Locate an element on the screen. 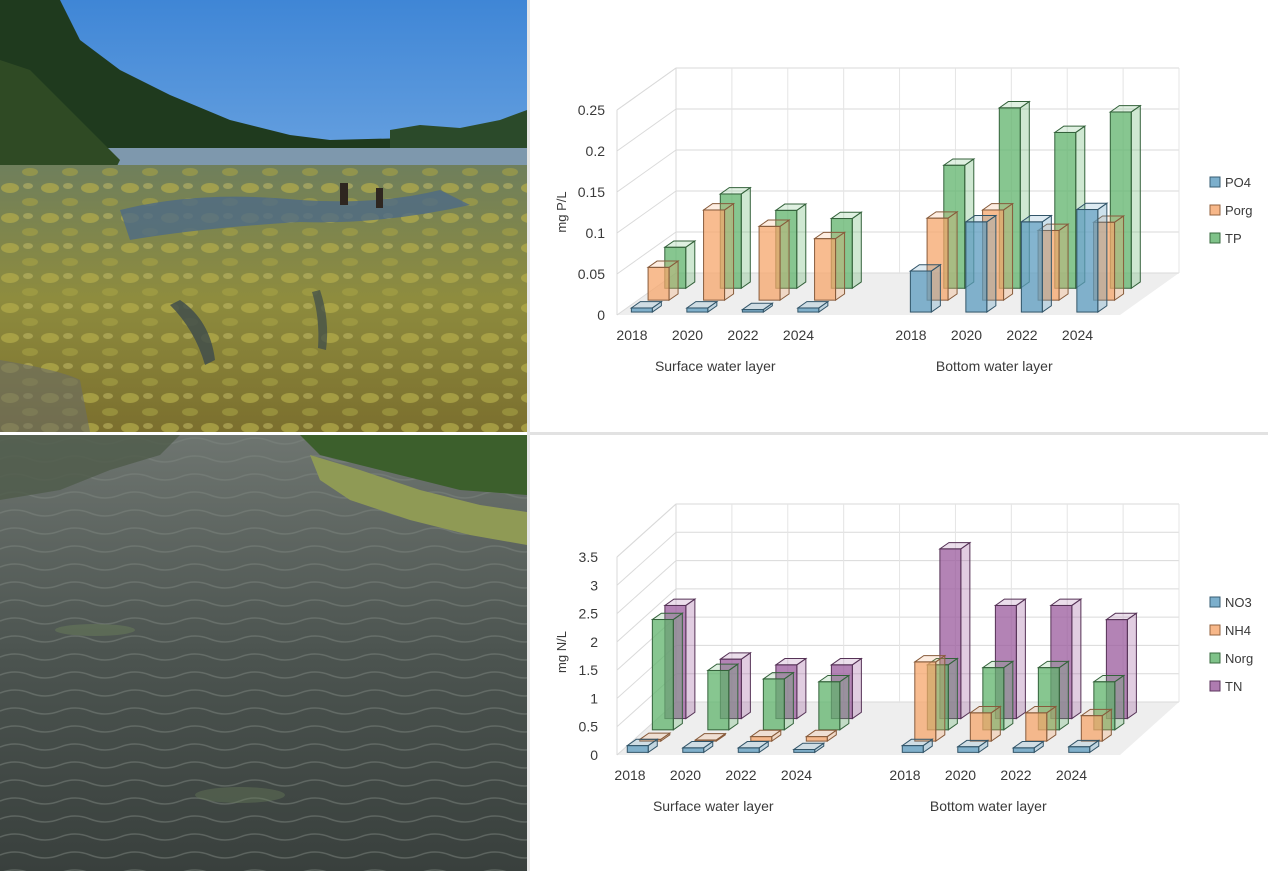 Image resolution: width=1268 pixels, height=871 pixels. bar-nh4-surface-2024 is located at coordinates (821, 736).